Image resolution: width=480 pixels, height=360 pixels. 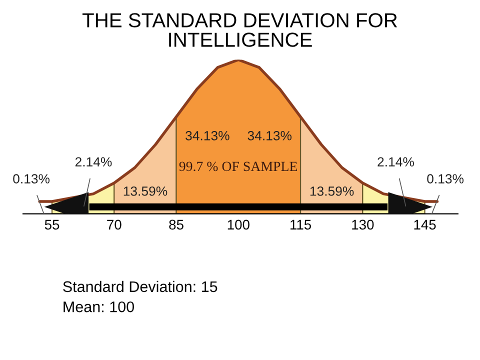 I want to click on x-tick-label: 100, so click(x=239, y=225).